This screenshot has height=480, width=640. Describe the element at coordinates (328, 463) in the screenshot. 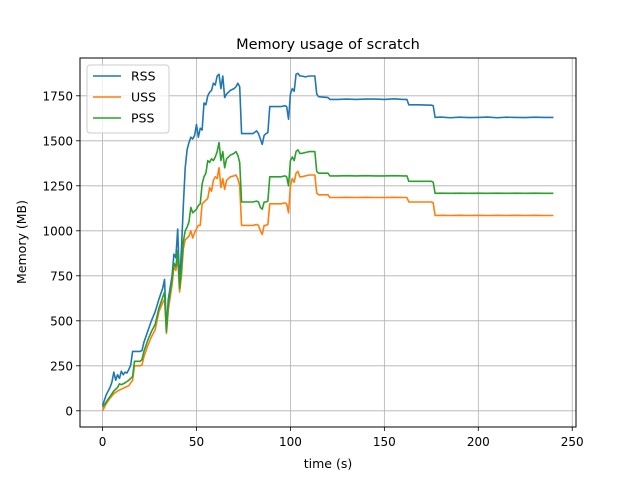

I see `x-axis-label: time (s)` at that location.